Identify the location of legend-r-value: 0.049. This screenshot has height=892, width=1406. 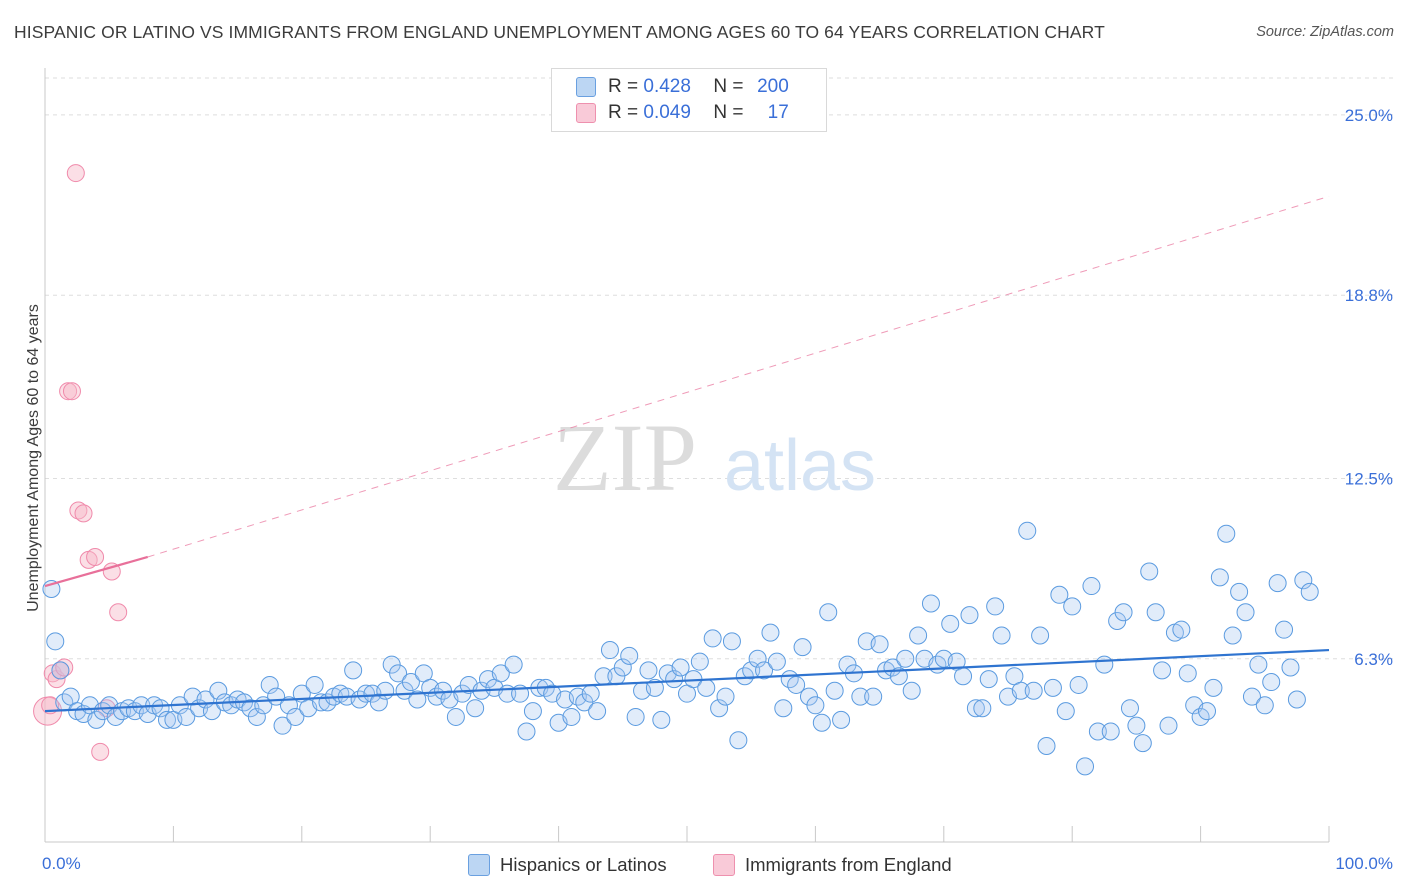
(667, 112).